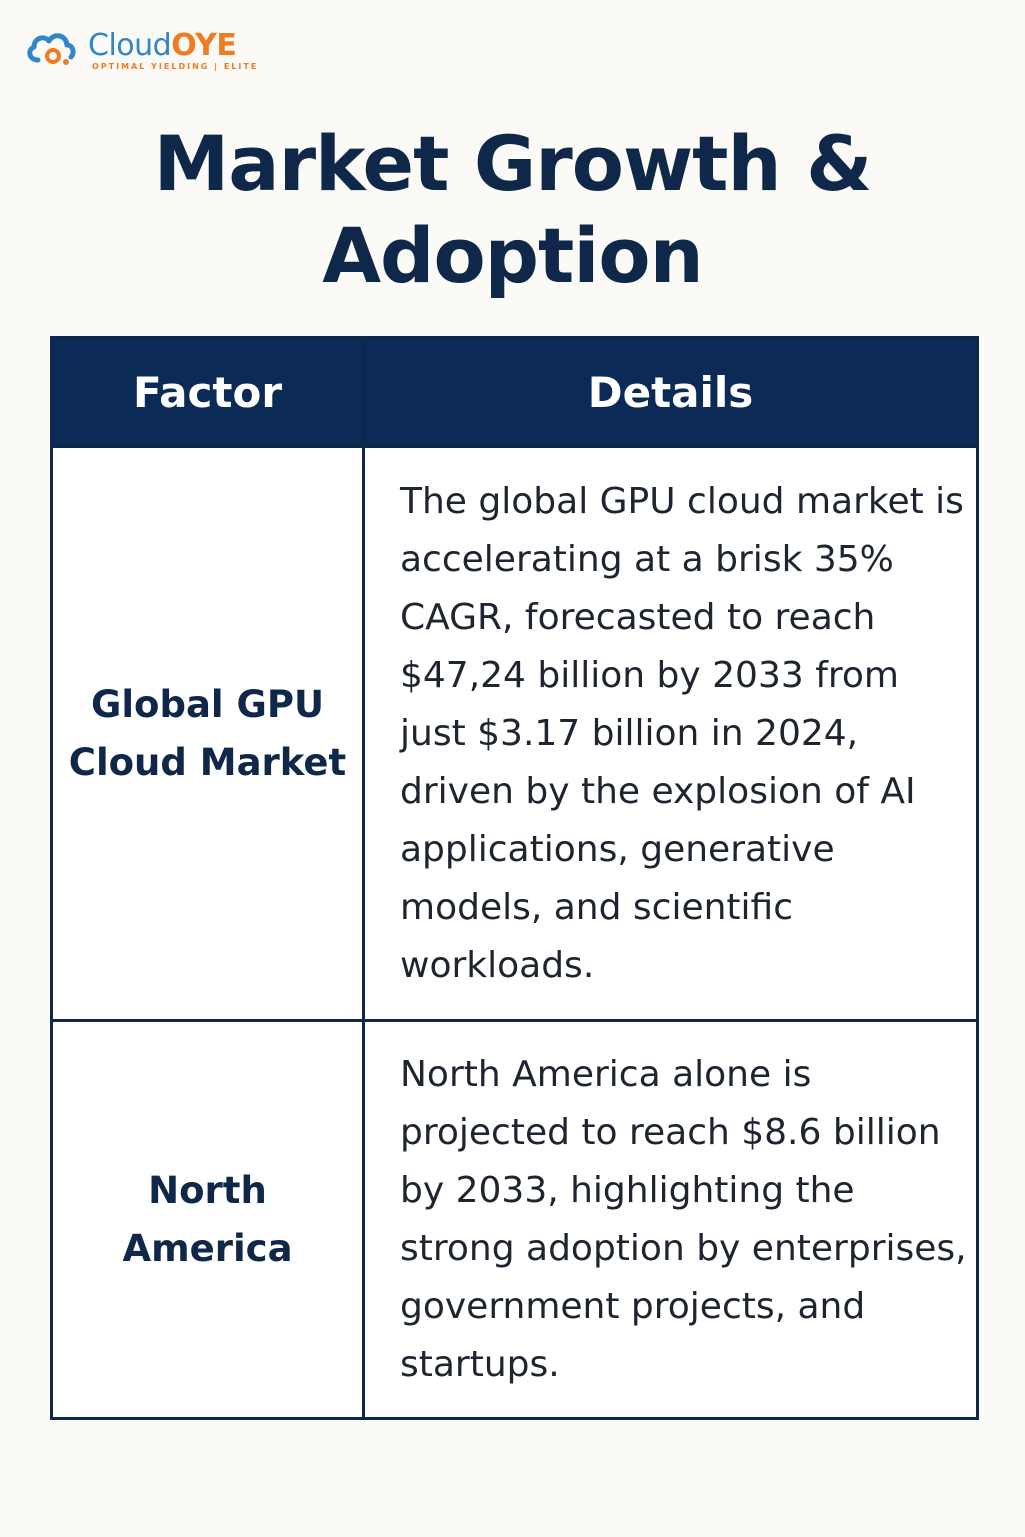 The height and width of the screenshot is (1537, 1025). What do you see at coordinates (513, 209) in the screenshot?
I see `page-title: Market Growth & Adoption` at bounding box center [513, 209].